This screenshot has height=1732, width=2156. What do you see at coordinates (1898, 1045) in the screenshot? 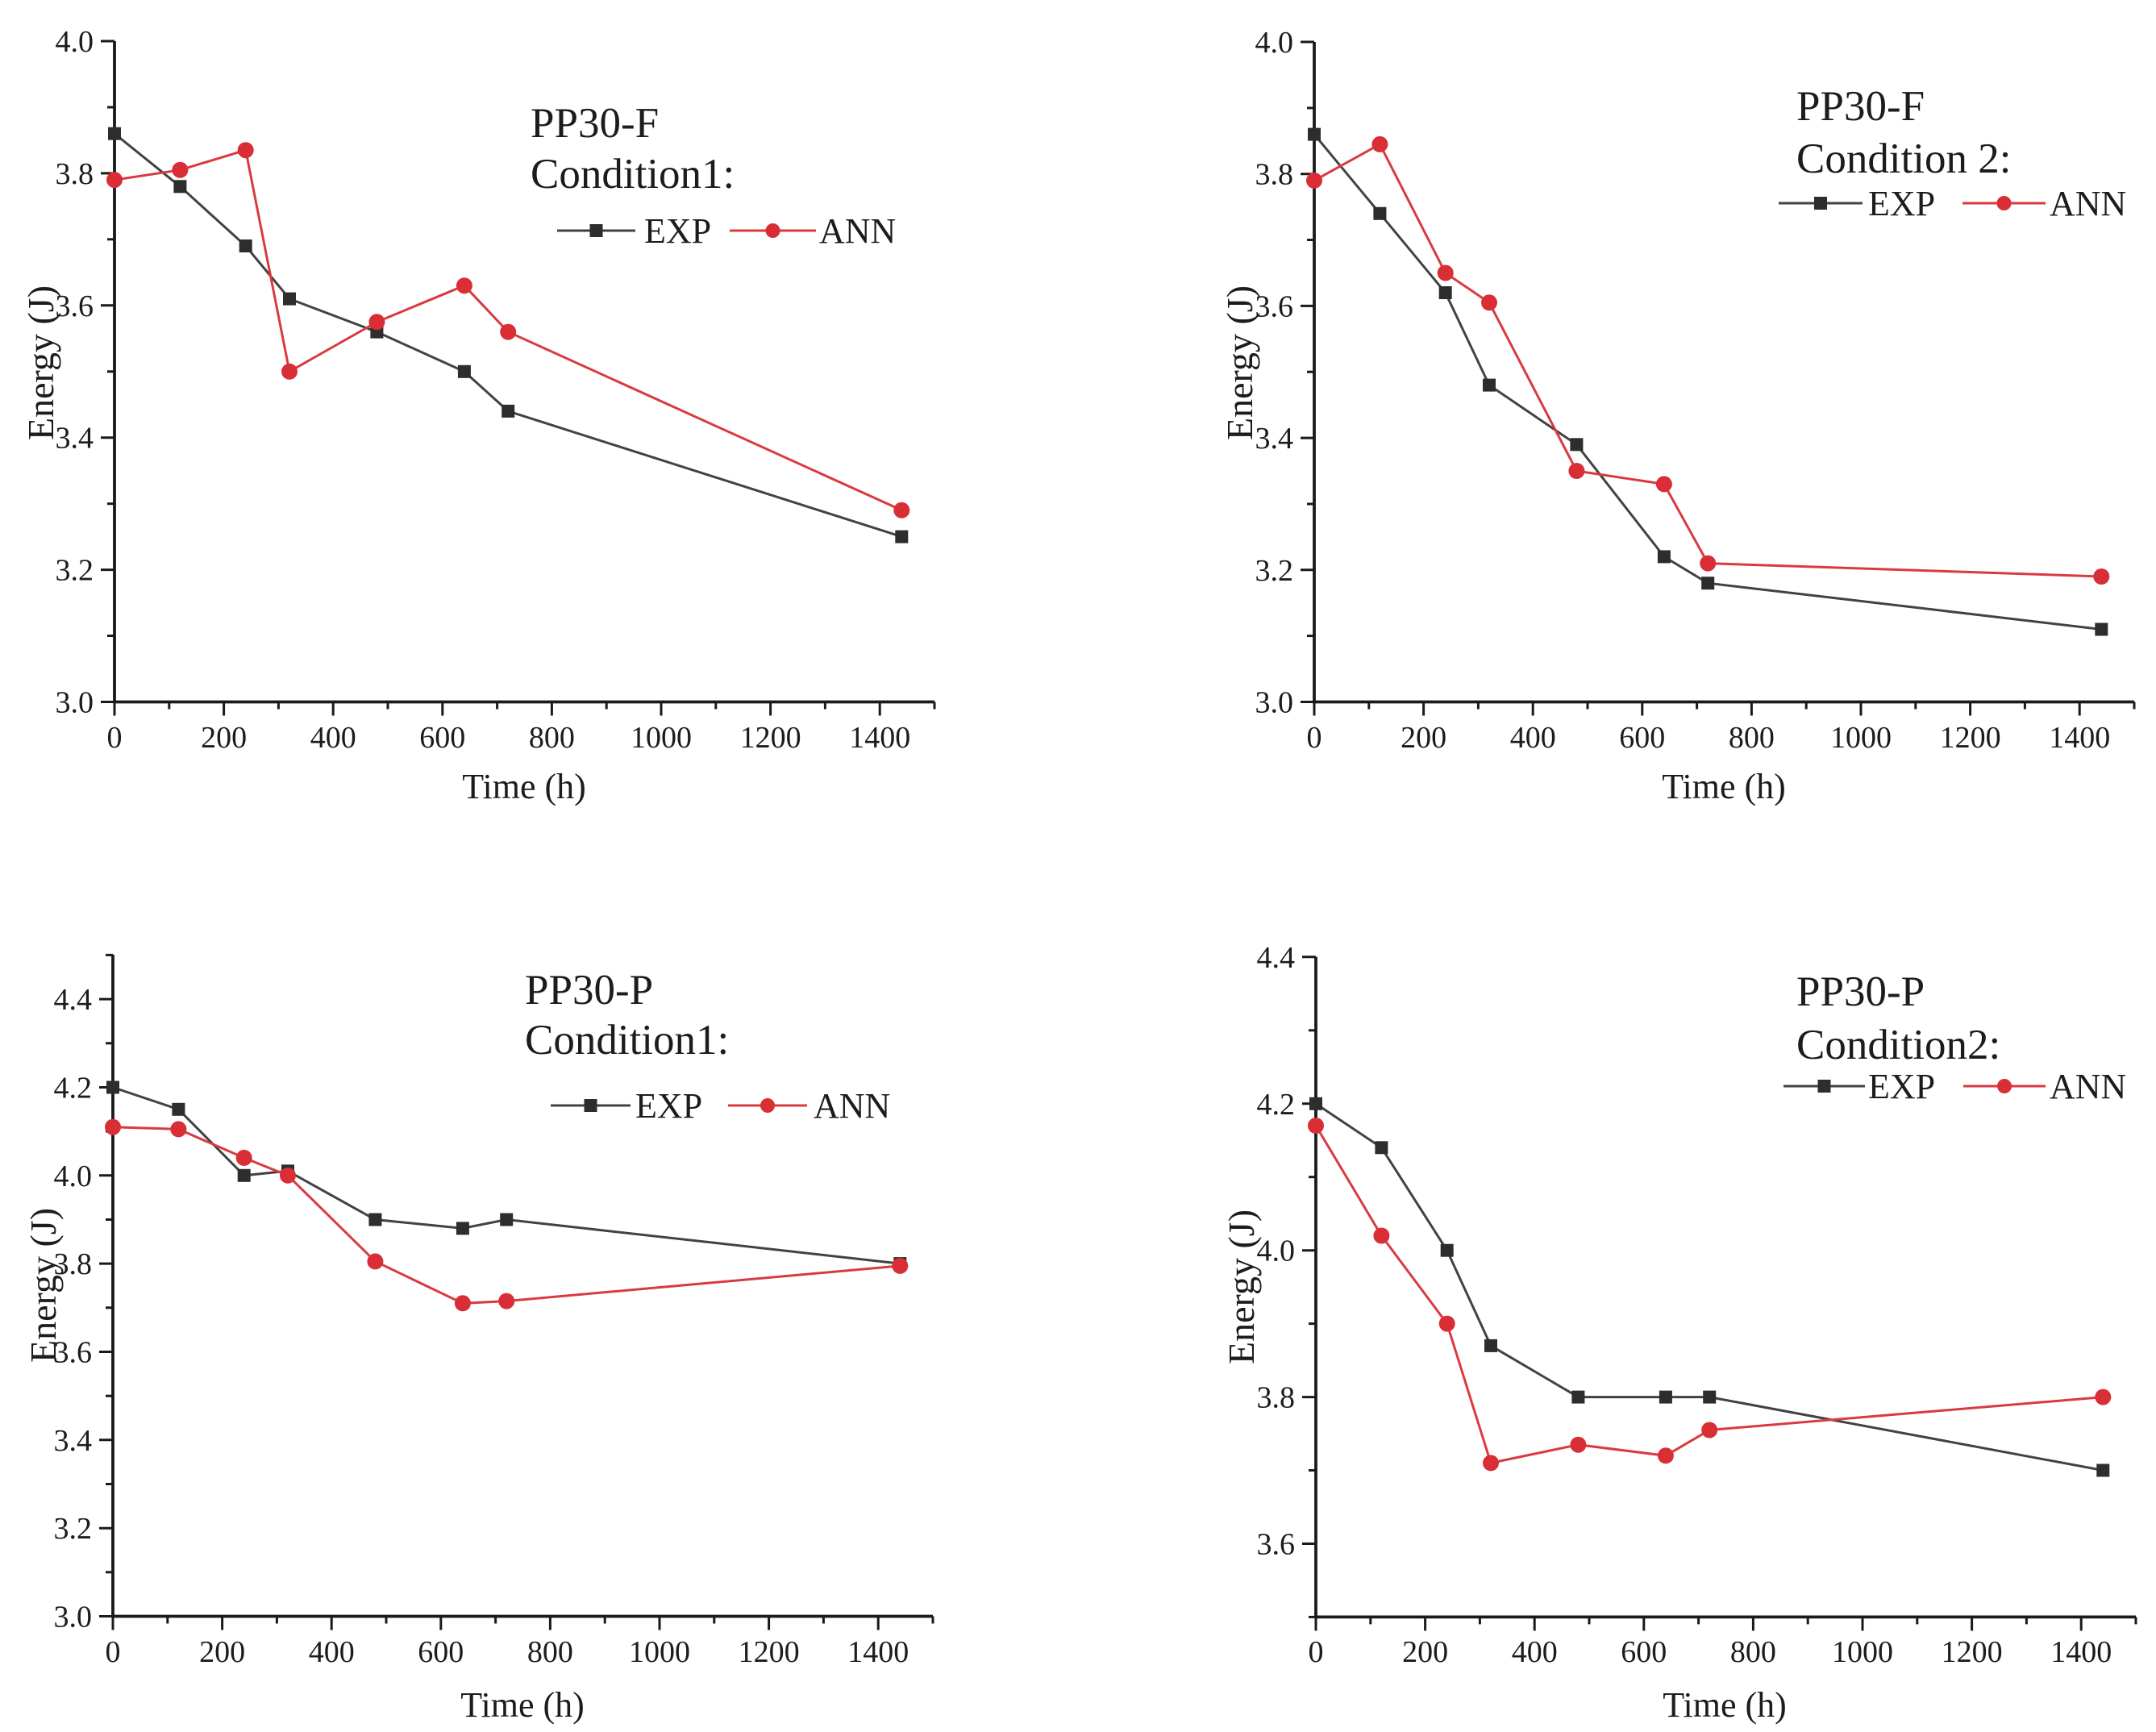
I see `svg-text: Condition2:` at bounding box center [1898, 1045].